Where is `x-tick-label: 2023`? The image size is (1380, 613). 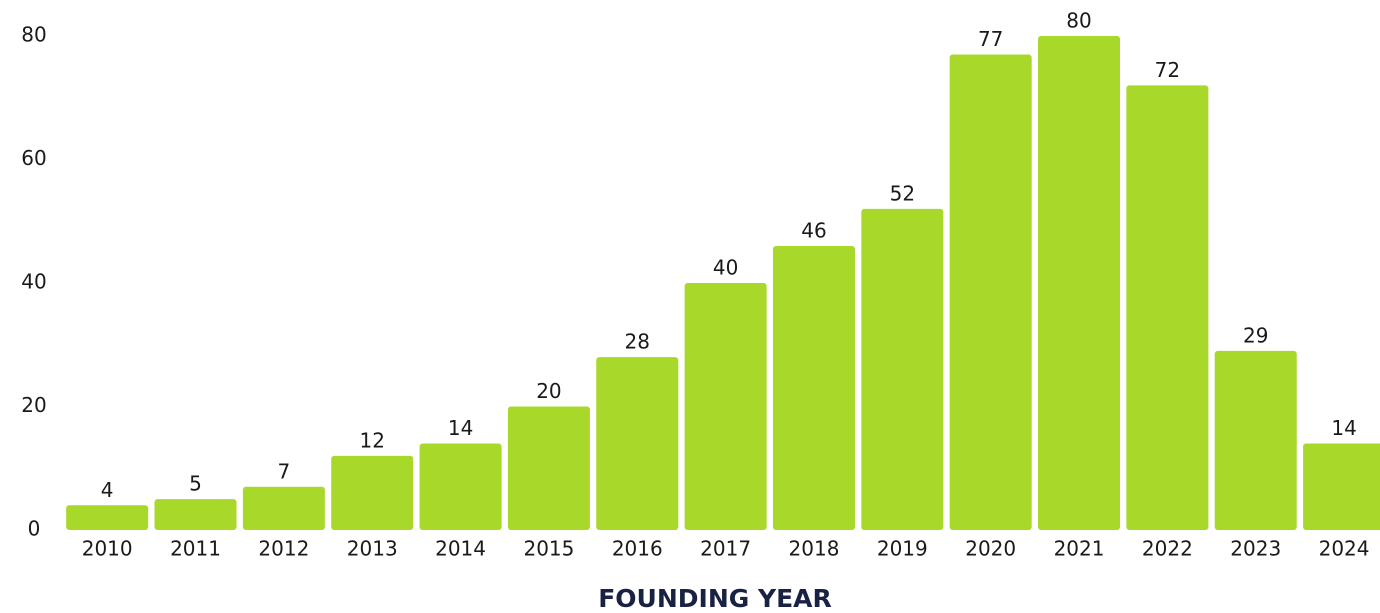
x-tick-label: 2023 is located at coordinates (1255, 549).